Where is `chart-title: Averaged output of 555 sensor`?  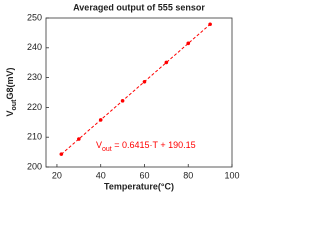 chart-title: Averaged output of 555 sensor is located at coordinates (139, 7).